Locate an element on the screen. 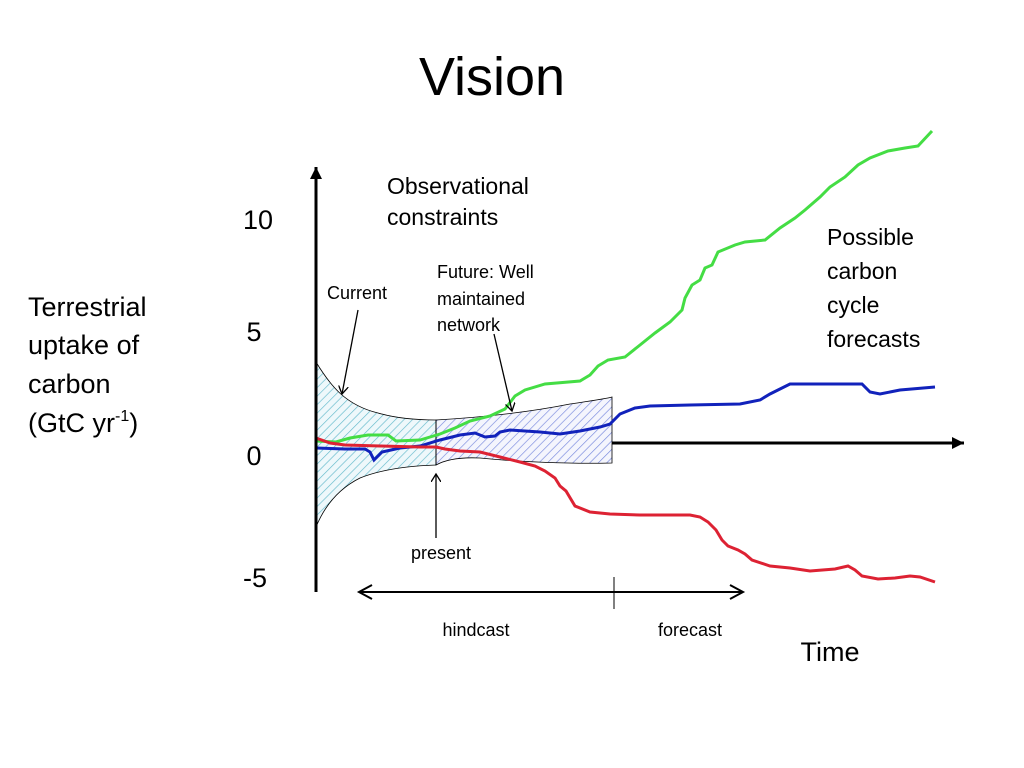 The image size is (1024, 768). y-tick-0: 0 is located at coordinates (253, 456).